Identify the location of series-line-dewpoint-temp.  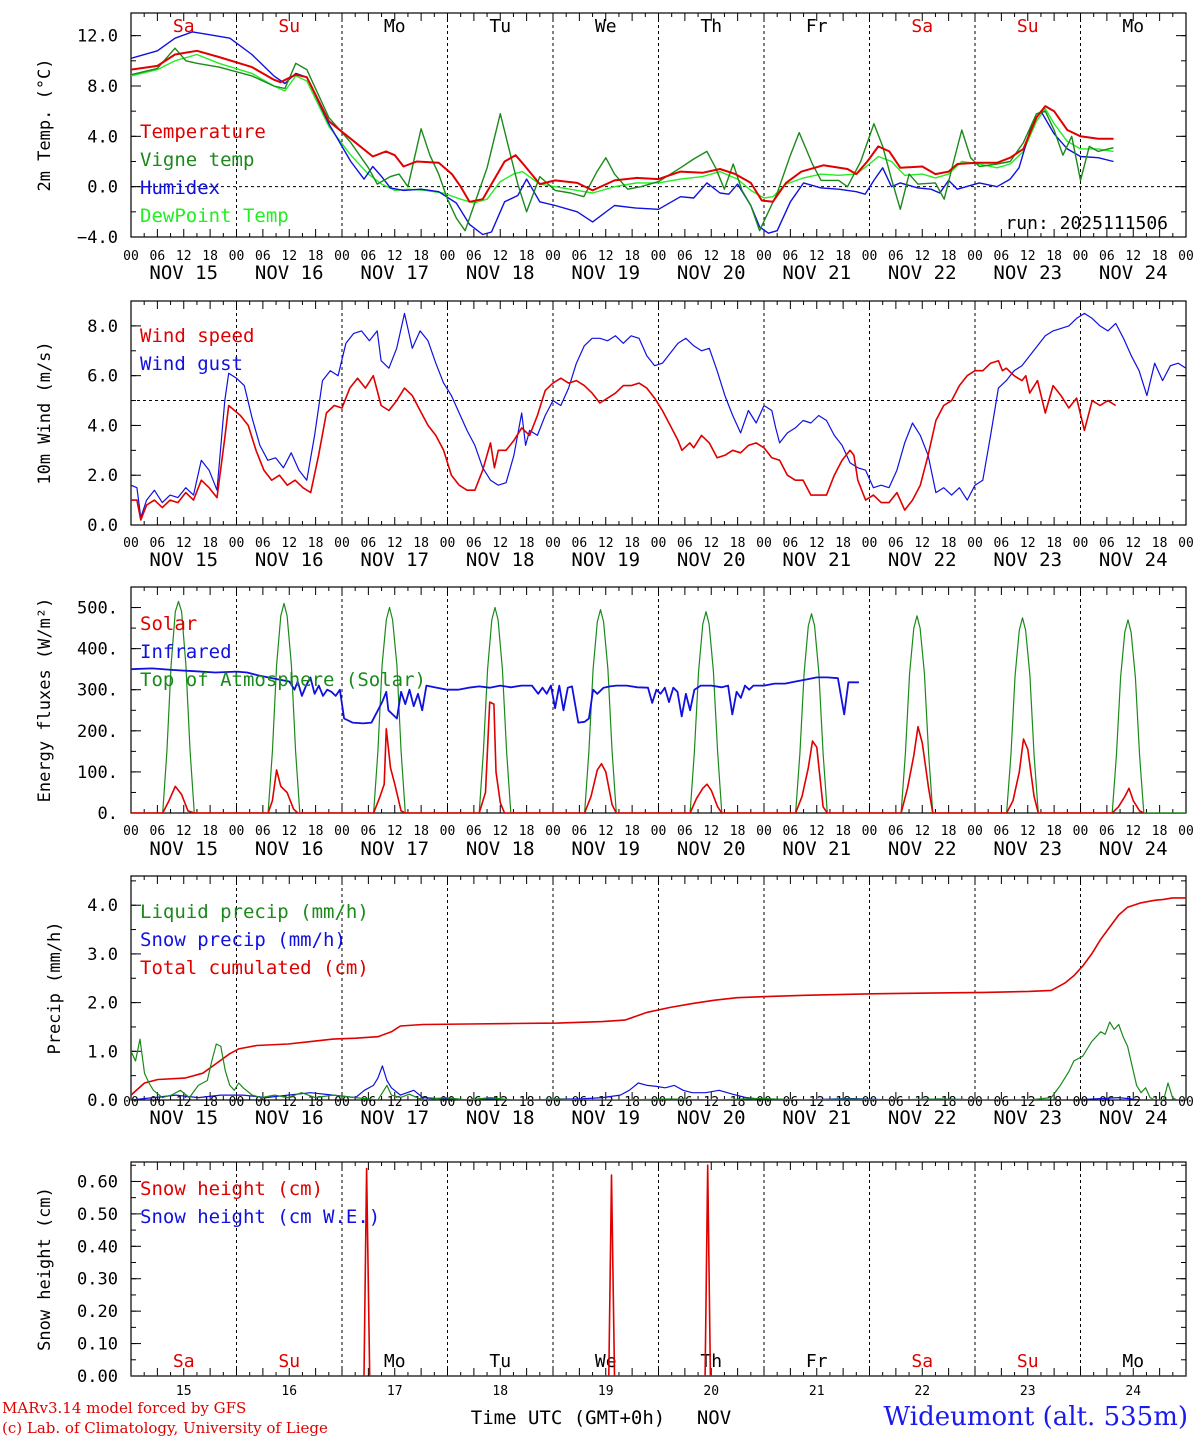
(622, 128).